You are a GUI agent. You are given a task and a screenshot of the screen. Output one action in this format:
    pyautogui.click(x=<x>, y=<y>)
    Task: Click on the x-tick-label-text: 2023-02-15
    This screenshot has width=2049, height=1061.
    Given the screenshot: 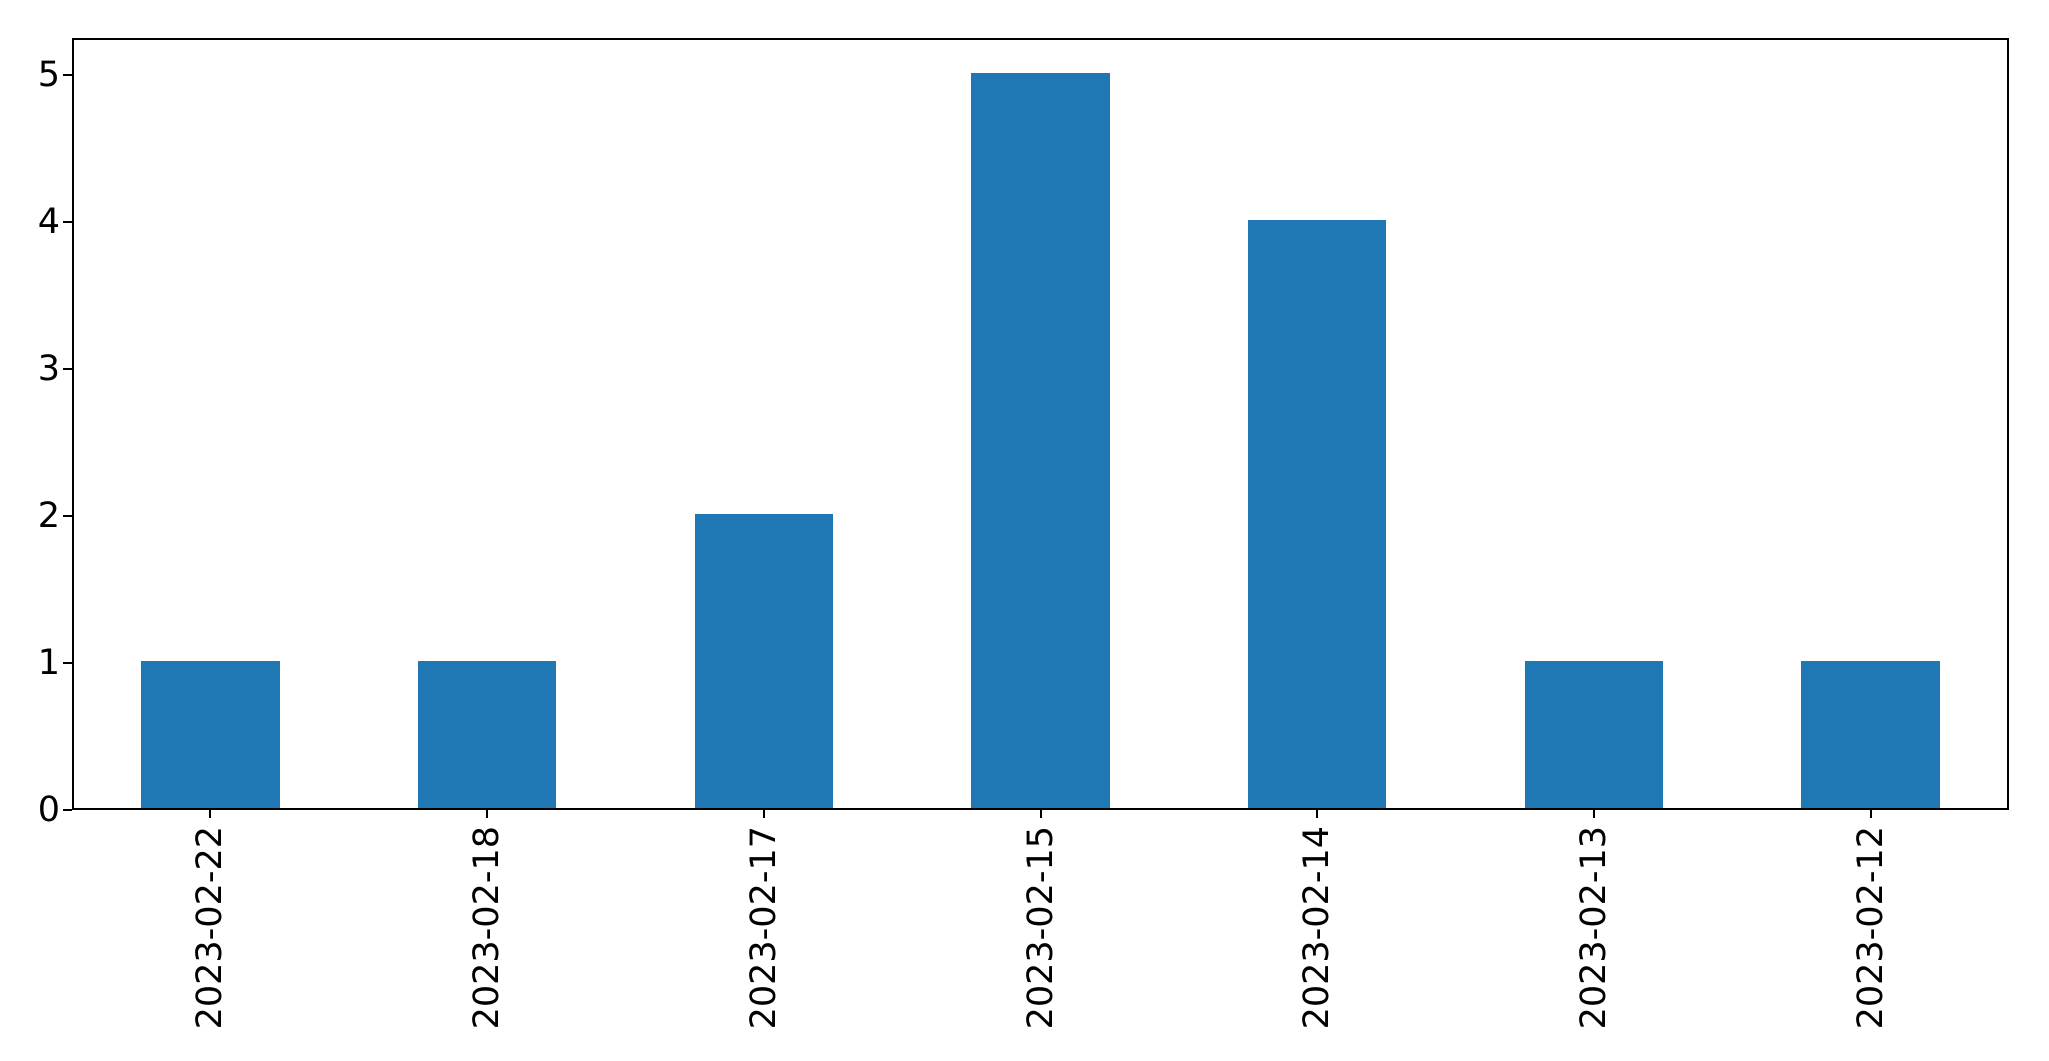 What is the action you would take?
    pyautogui.click(x=1040, y=928)
    